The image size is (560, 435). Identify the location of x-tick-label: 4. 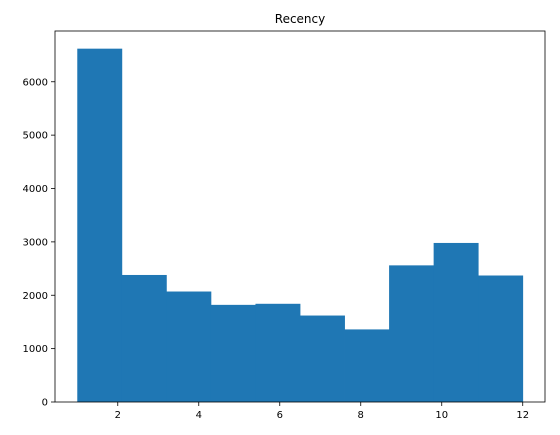
(199, 415).